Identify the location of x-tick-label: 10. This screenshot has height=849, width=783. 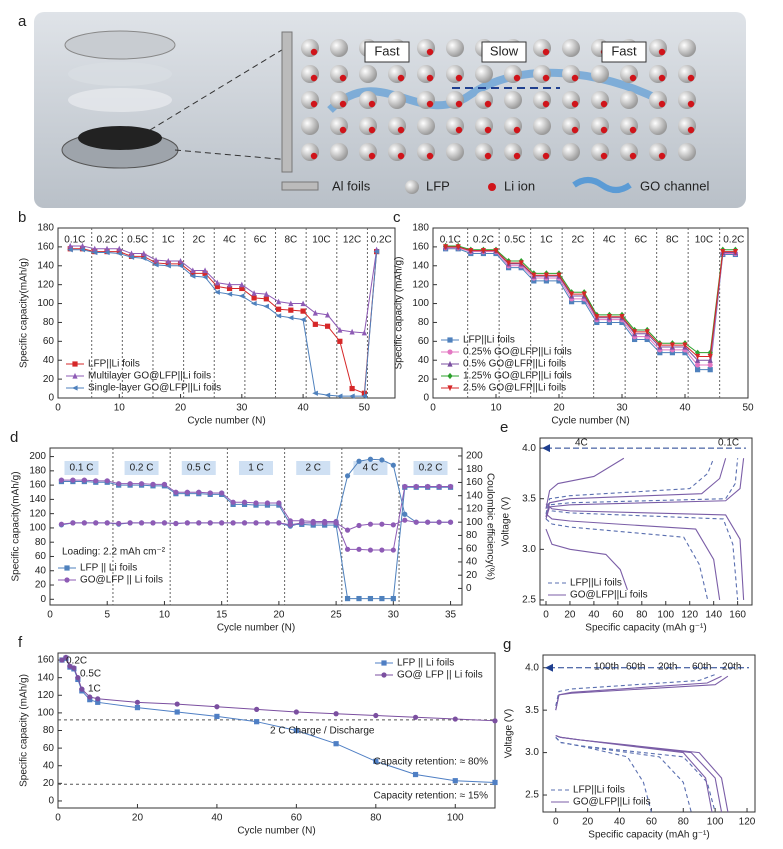
(496, 408).